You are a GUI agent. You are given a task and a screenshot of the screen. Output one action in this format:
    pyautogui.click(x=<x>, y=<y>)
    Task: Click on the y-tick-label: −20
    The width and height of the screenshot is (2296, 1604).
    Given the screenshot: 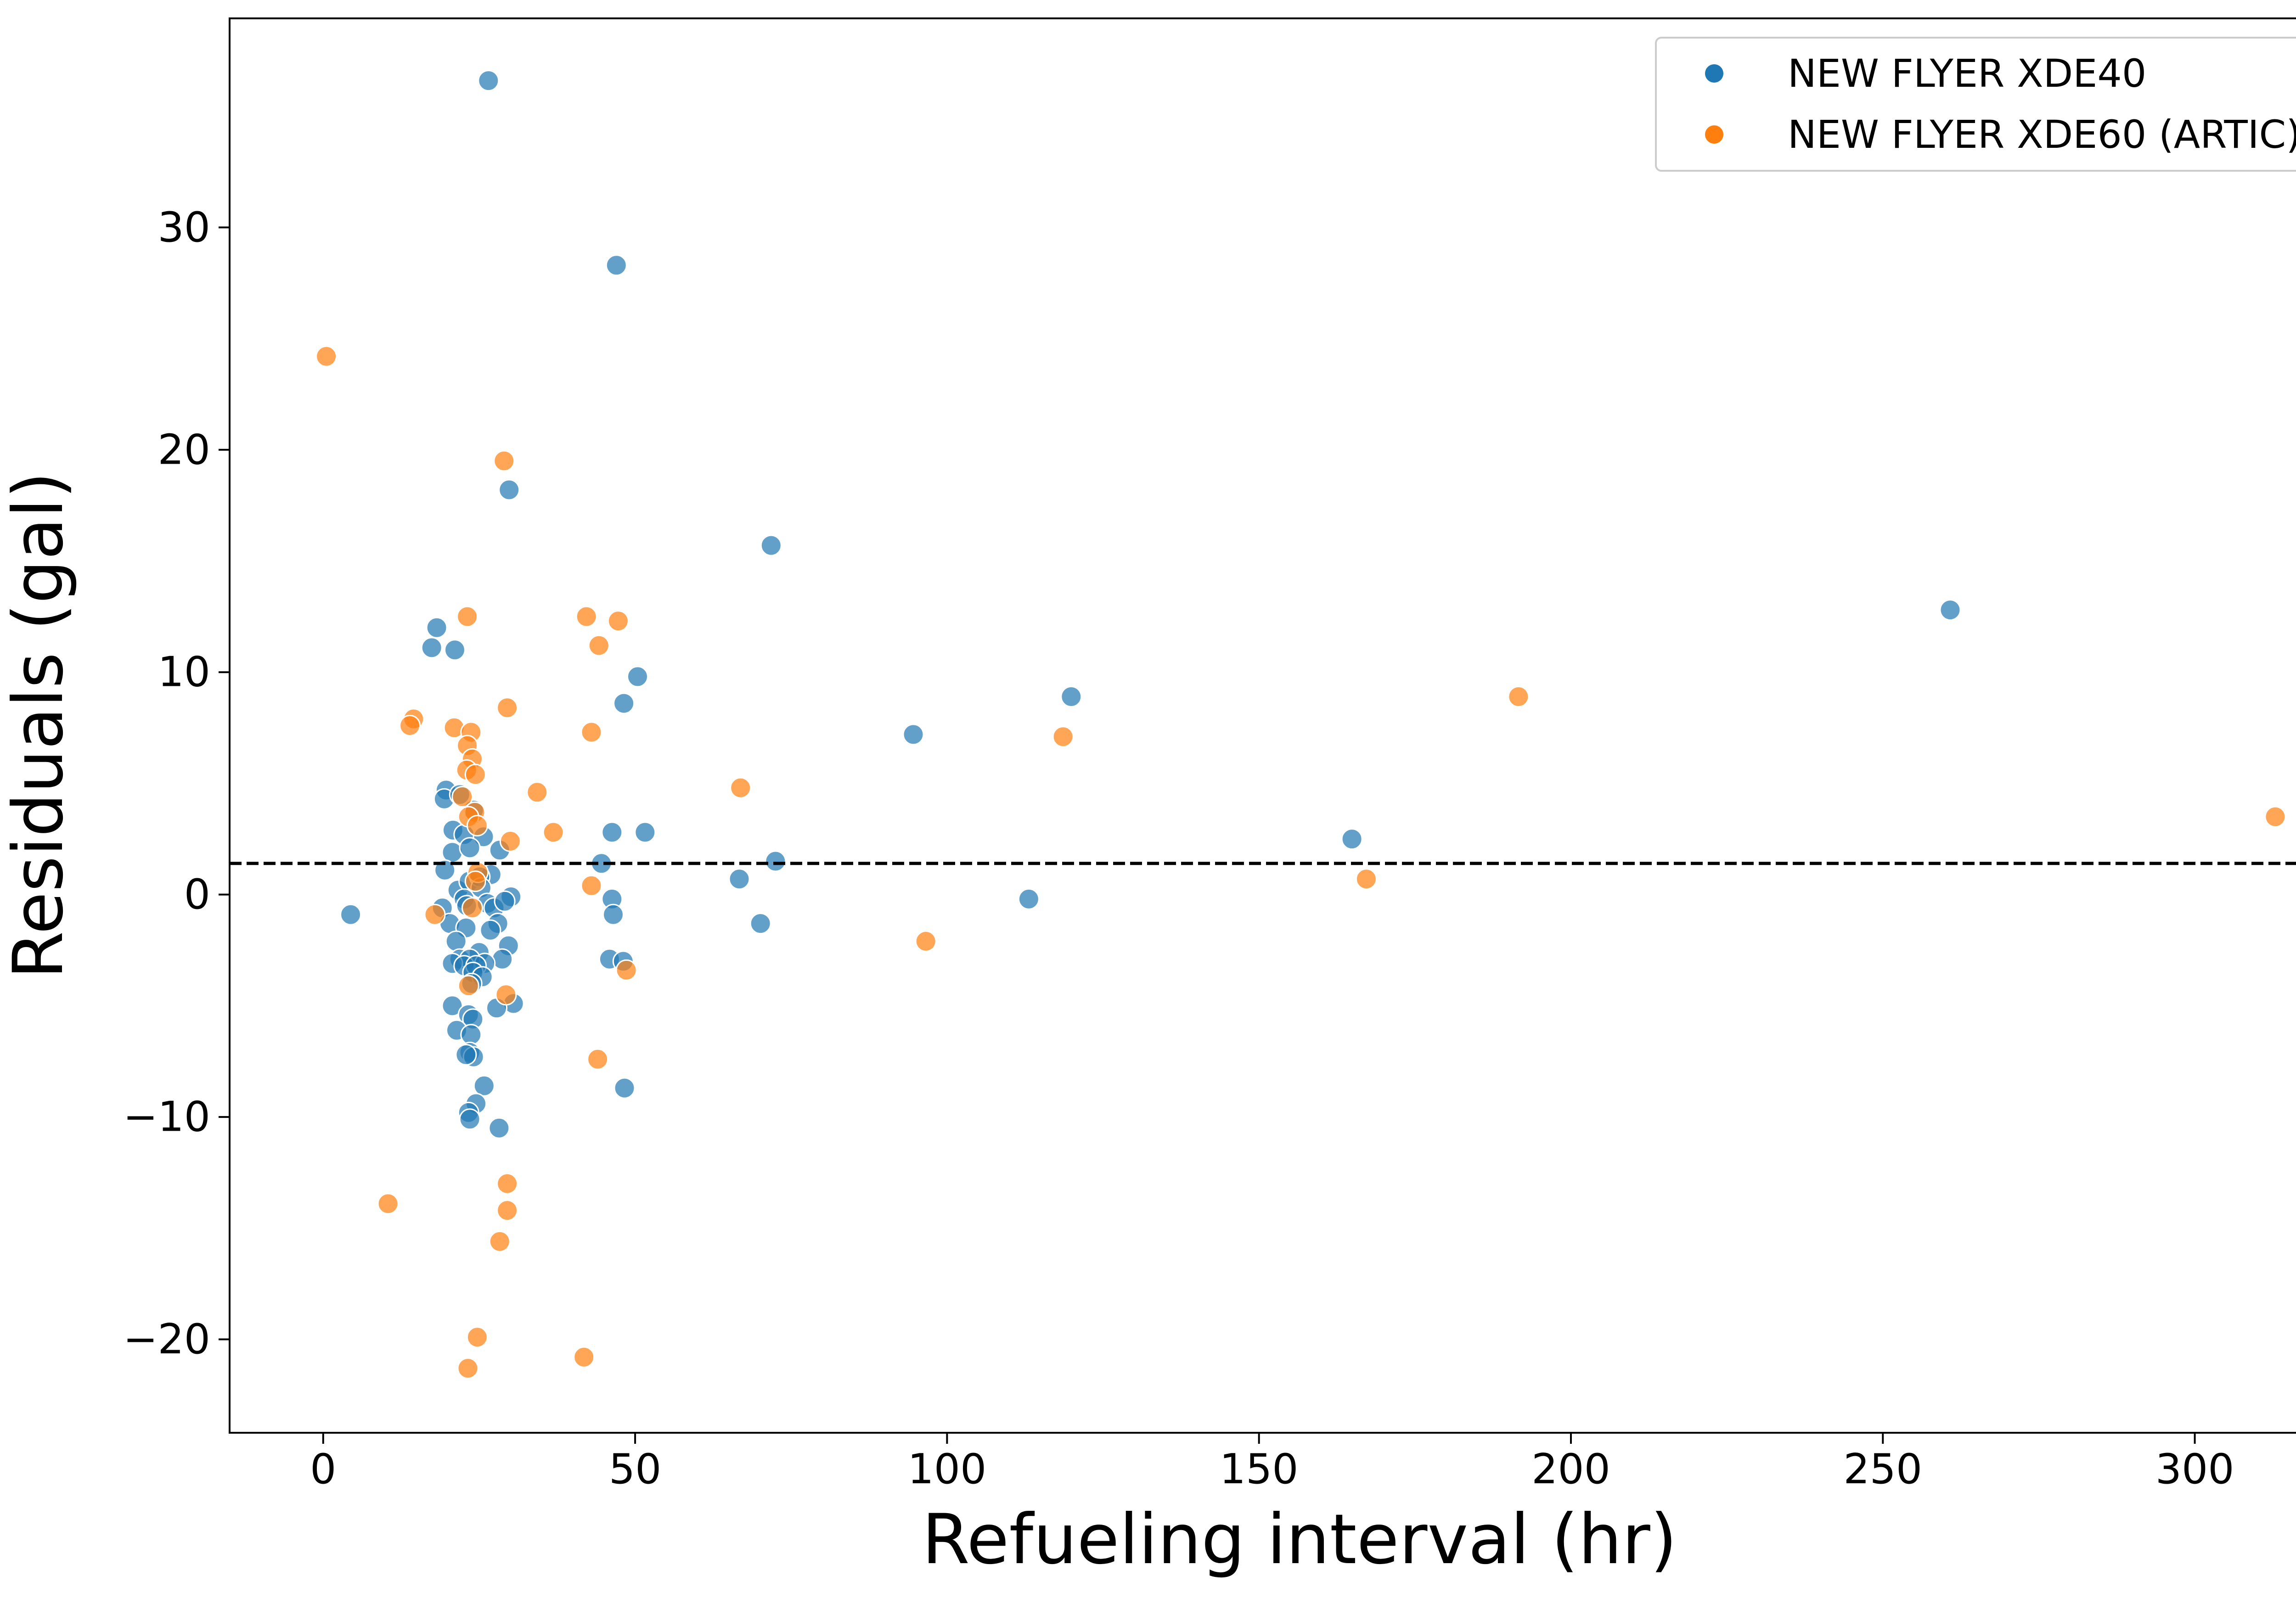 What is the action you would take?
    pyautogui.click(x=167, y=1339)
    